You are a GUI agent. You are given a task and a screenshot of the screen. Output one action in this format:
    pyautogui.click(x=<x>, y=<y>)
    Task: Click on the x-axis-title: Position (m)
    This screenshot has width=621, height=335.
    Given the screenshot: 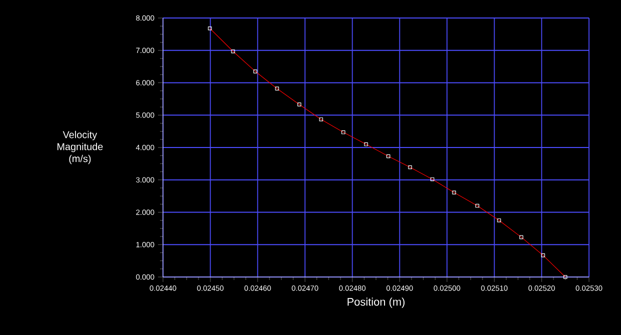 What is the action you would take?
    pyautogui.click(x=376, y=303)
    